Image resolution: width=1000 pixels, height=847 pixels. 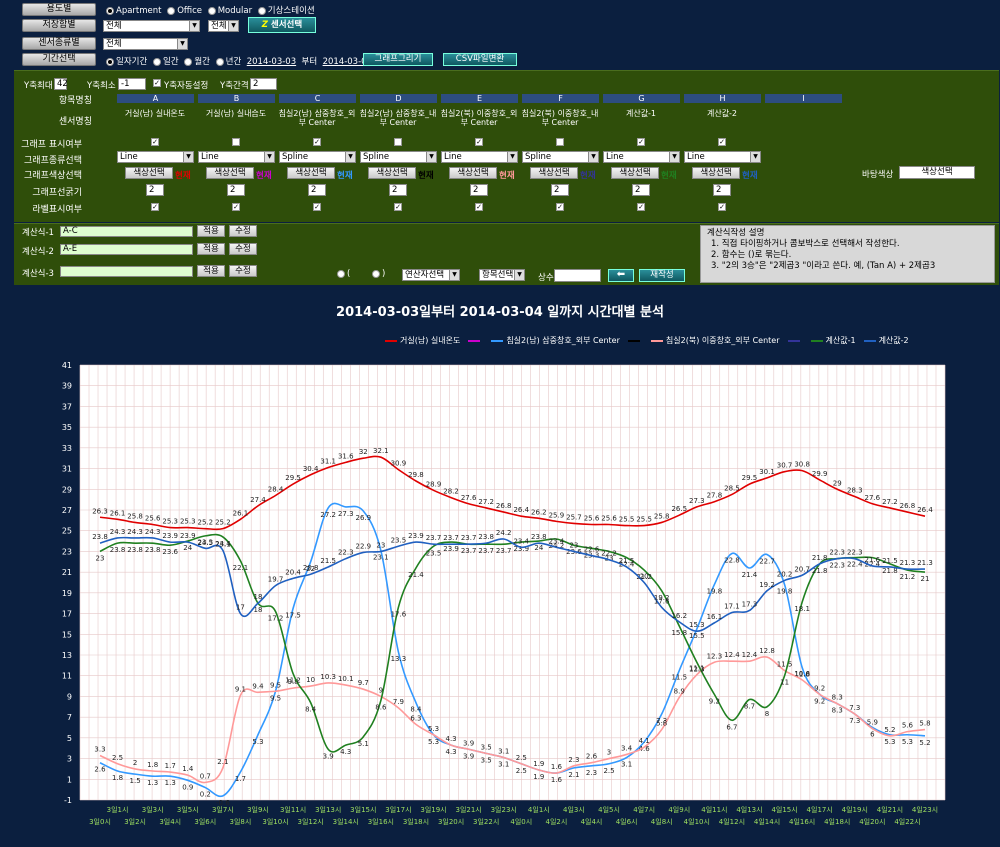 What do you see at coordinates (67, 531) in the screenshot?
I see `y-tick-label: 25` at bounding box center [67, 531].